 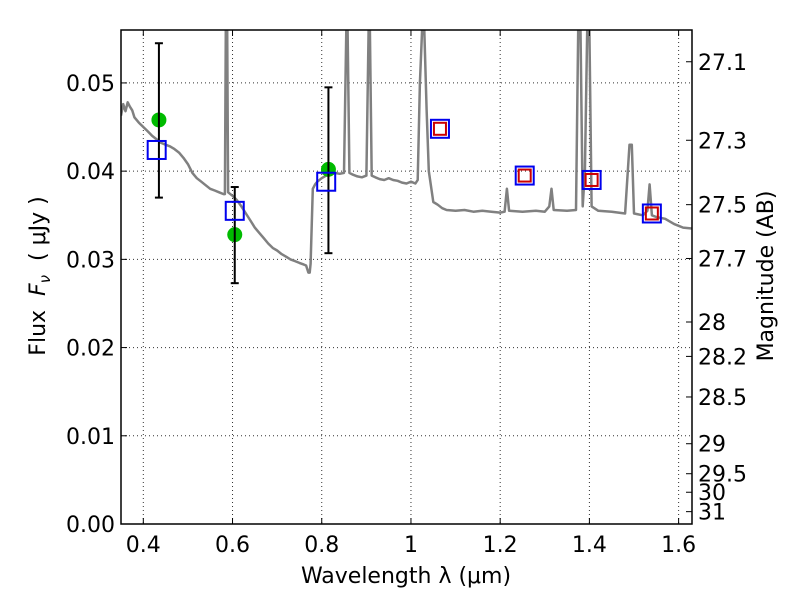 What do you see at coordinates (722, 206) in the screenshot?
I see `y2-tick-label: 27.5` at bounding box center [722, 206].